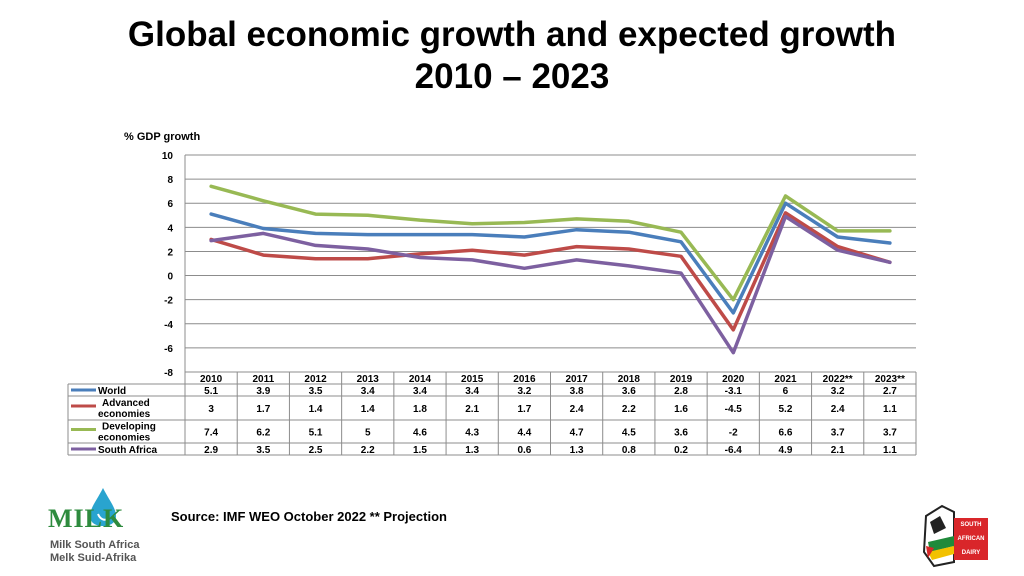  Describe the element at coordinates (211, 409) in the screenshot. I see `data-cell: 3` at that location.